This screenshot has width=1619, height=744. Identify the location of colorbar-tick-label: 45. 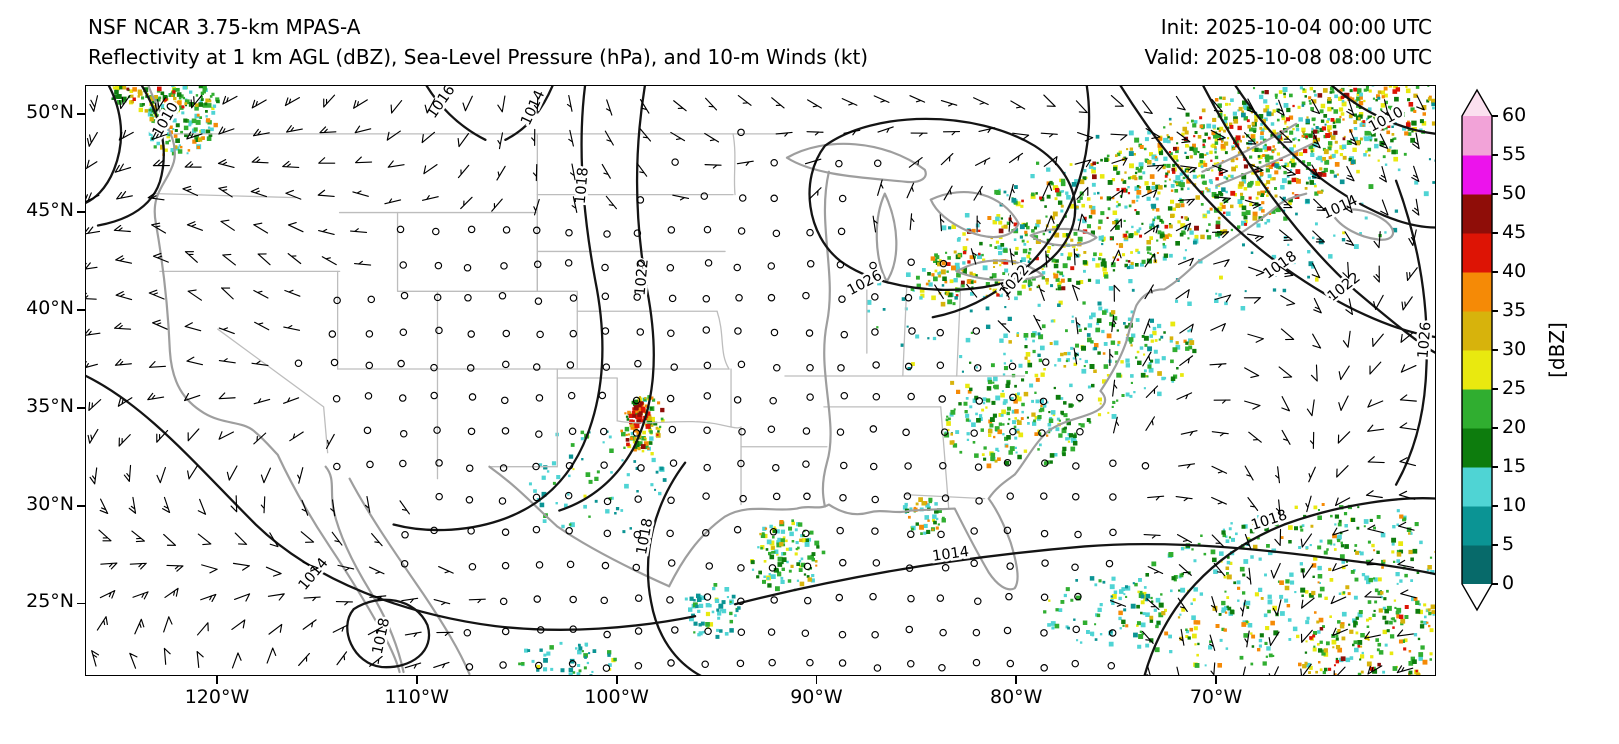
(1514, 232).